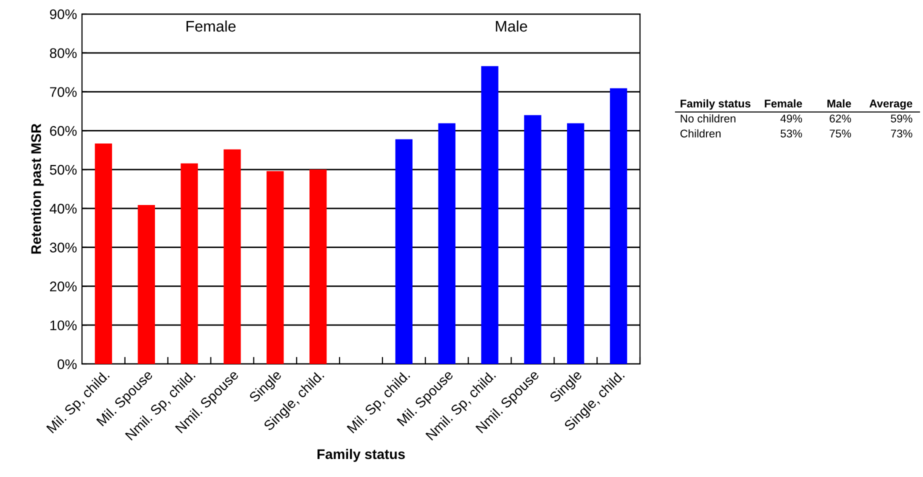 This screenshot has width=923, height=477. Describe the element at coordinates (63, 169) in the screenshot. I see `y-tick-label: 50%` at that location.